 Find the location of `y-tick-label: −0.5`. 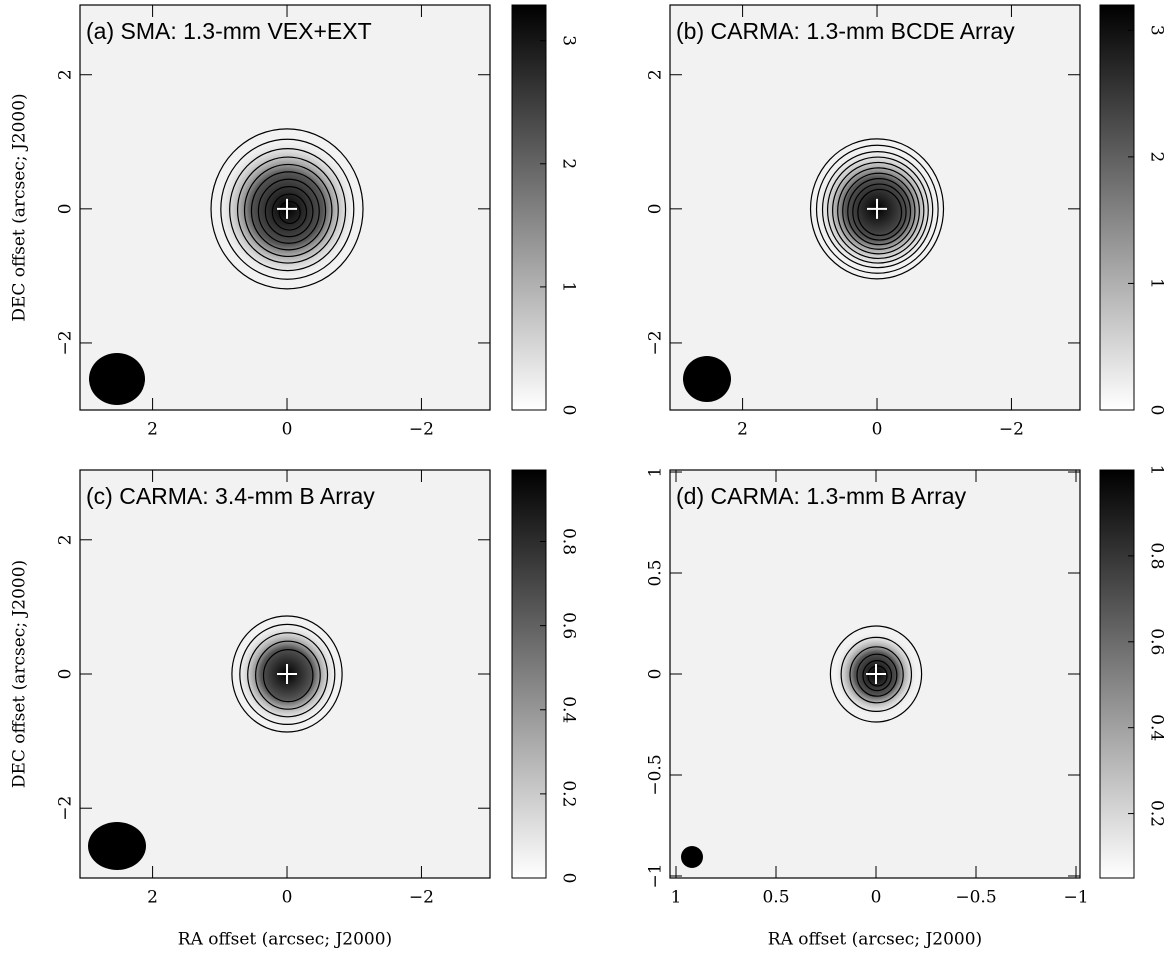

y-tick-label: −0.5 is located at coordinates (656, 774).